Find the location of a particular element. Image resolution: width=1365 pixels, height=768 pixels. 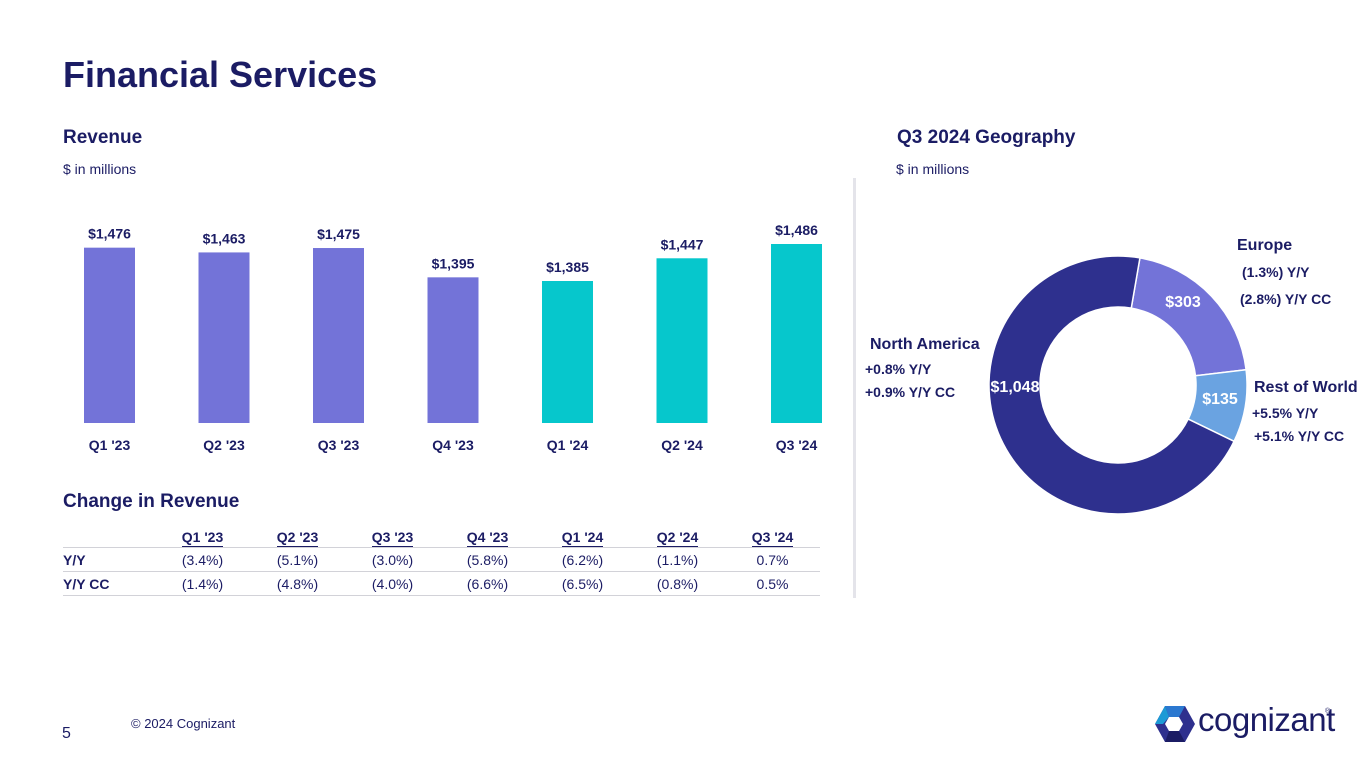

bar-data-label: $1,385 is located at coordinates (567, 267).